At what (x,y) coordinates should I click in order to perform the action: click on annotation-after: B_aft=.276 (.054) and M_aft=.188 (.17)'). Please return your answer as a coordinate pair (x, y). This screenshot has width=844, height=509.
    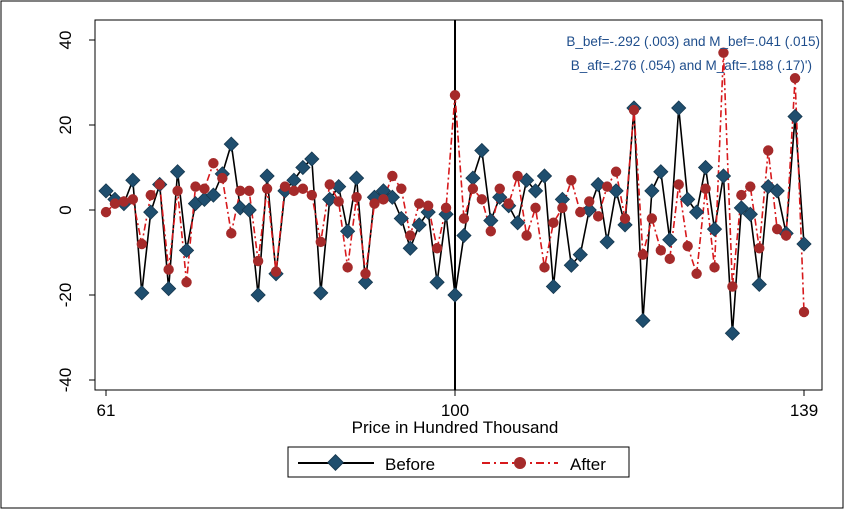
    Looking at the image, I should click on (691, 65).